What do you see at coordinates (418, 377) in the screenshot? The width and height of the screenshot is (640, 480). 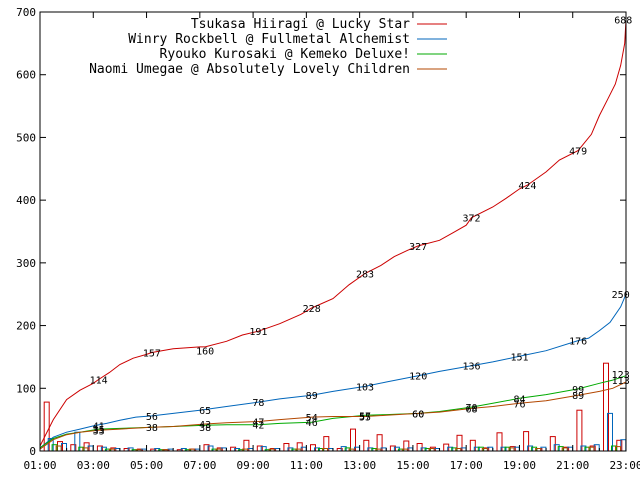 I see `data-label: 120` at bounding box center [418, 377].